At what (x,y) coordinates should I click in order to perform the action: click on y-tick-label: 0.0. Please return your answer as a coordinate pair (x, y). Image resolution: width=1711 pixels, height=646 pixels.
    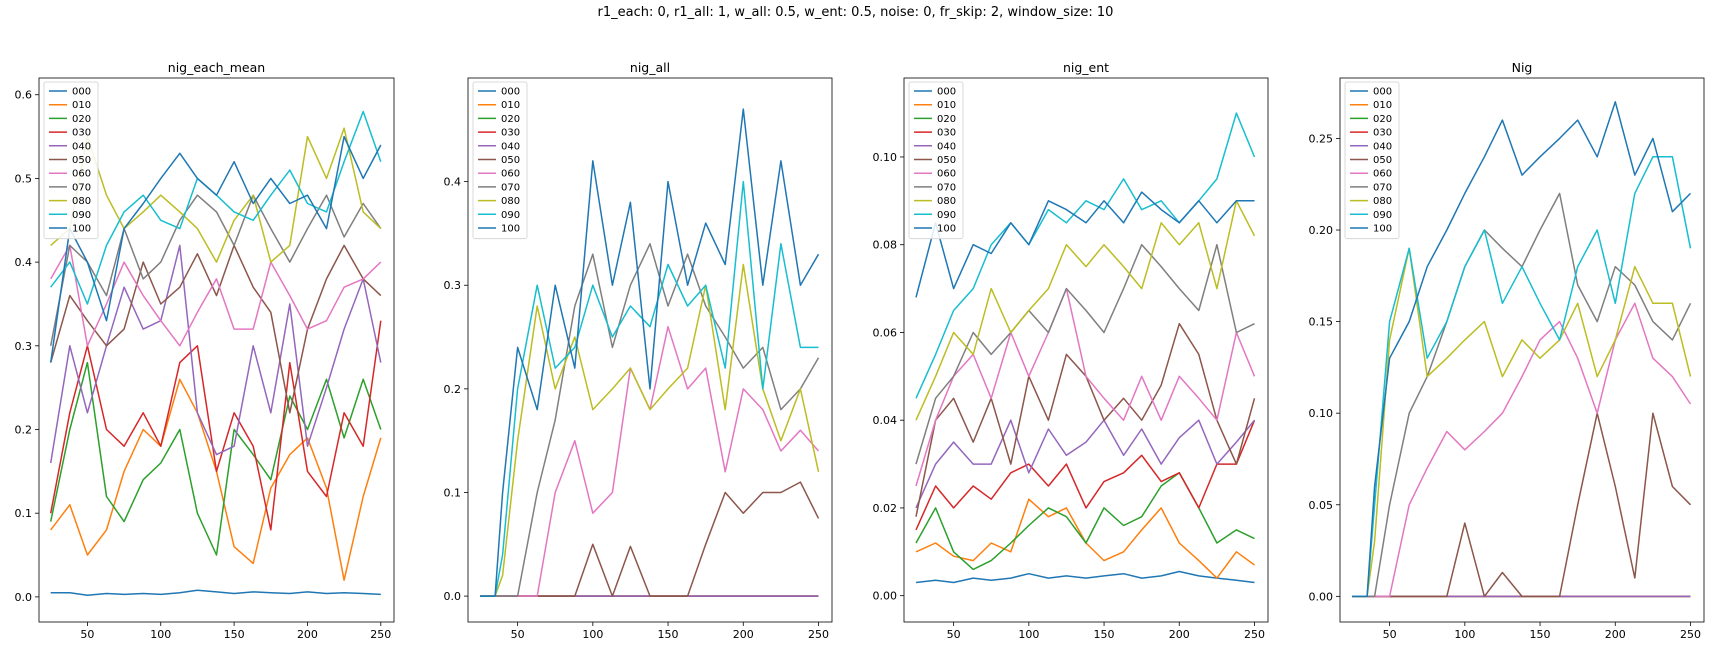
    Looking at the image, I should click on (24, 597).